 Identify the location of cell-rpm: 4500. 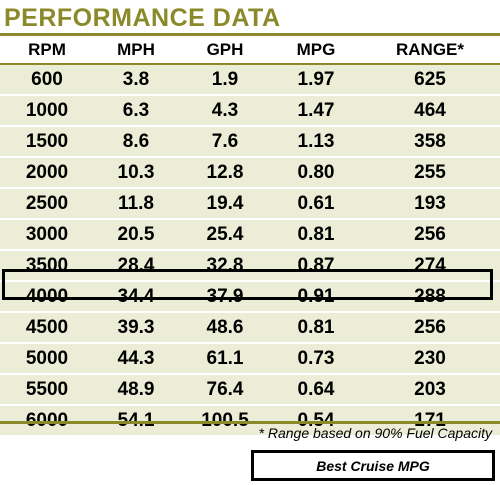
(47, 328).